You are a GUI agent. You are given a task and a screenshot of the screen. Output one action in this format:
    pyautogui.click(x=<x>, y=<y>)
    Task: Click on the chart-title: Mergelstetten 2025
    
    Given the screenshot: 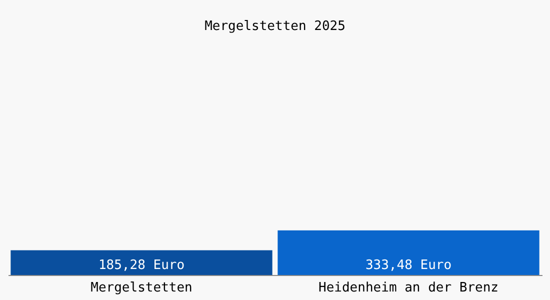 What is the action you would take?
    pyautogui.click(x=275, y=26)
    